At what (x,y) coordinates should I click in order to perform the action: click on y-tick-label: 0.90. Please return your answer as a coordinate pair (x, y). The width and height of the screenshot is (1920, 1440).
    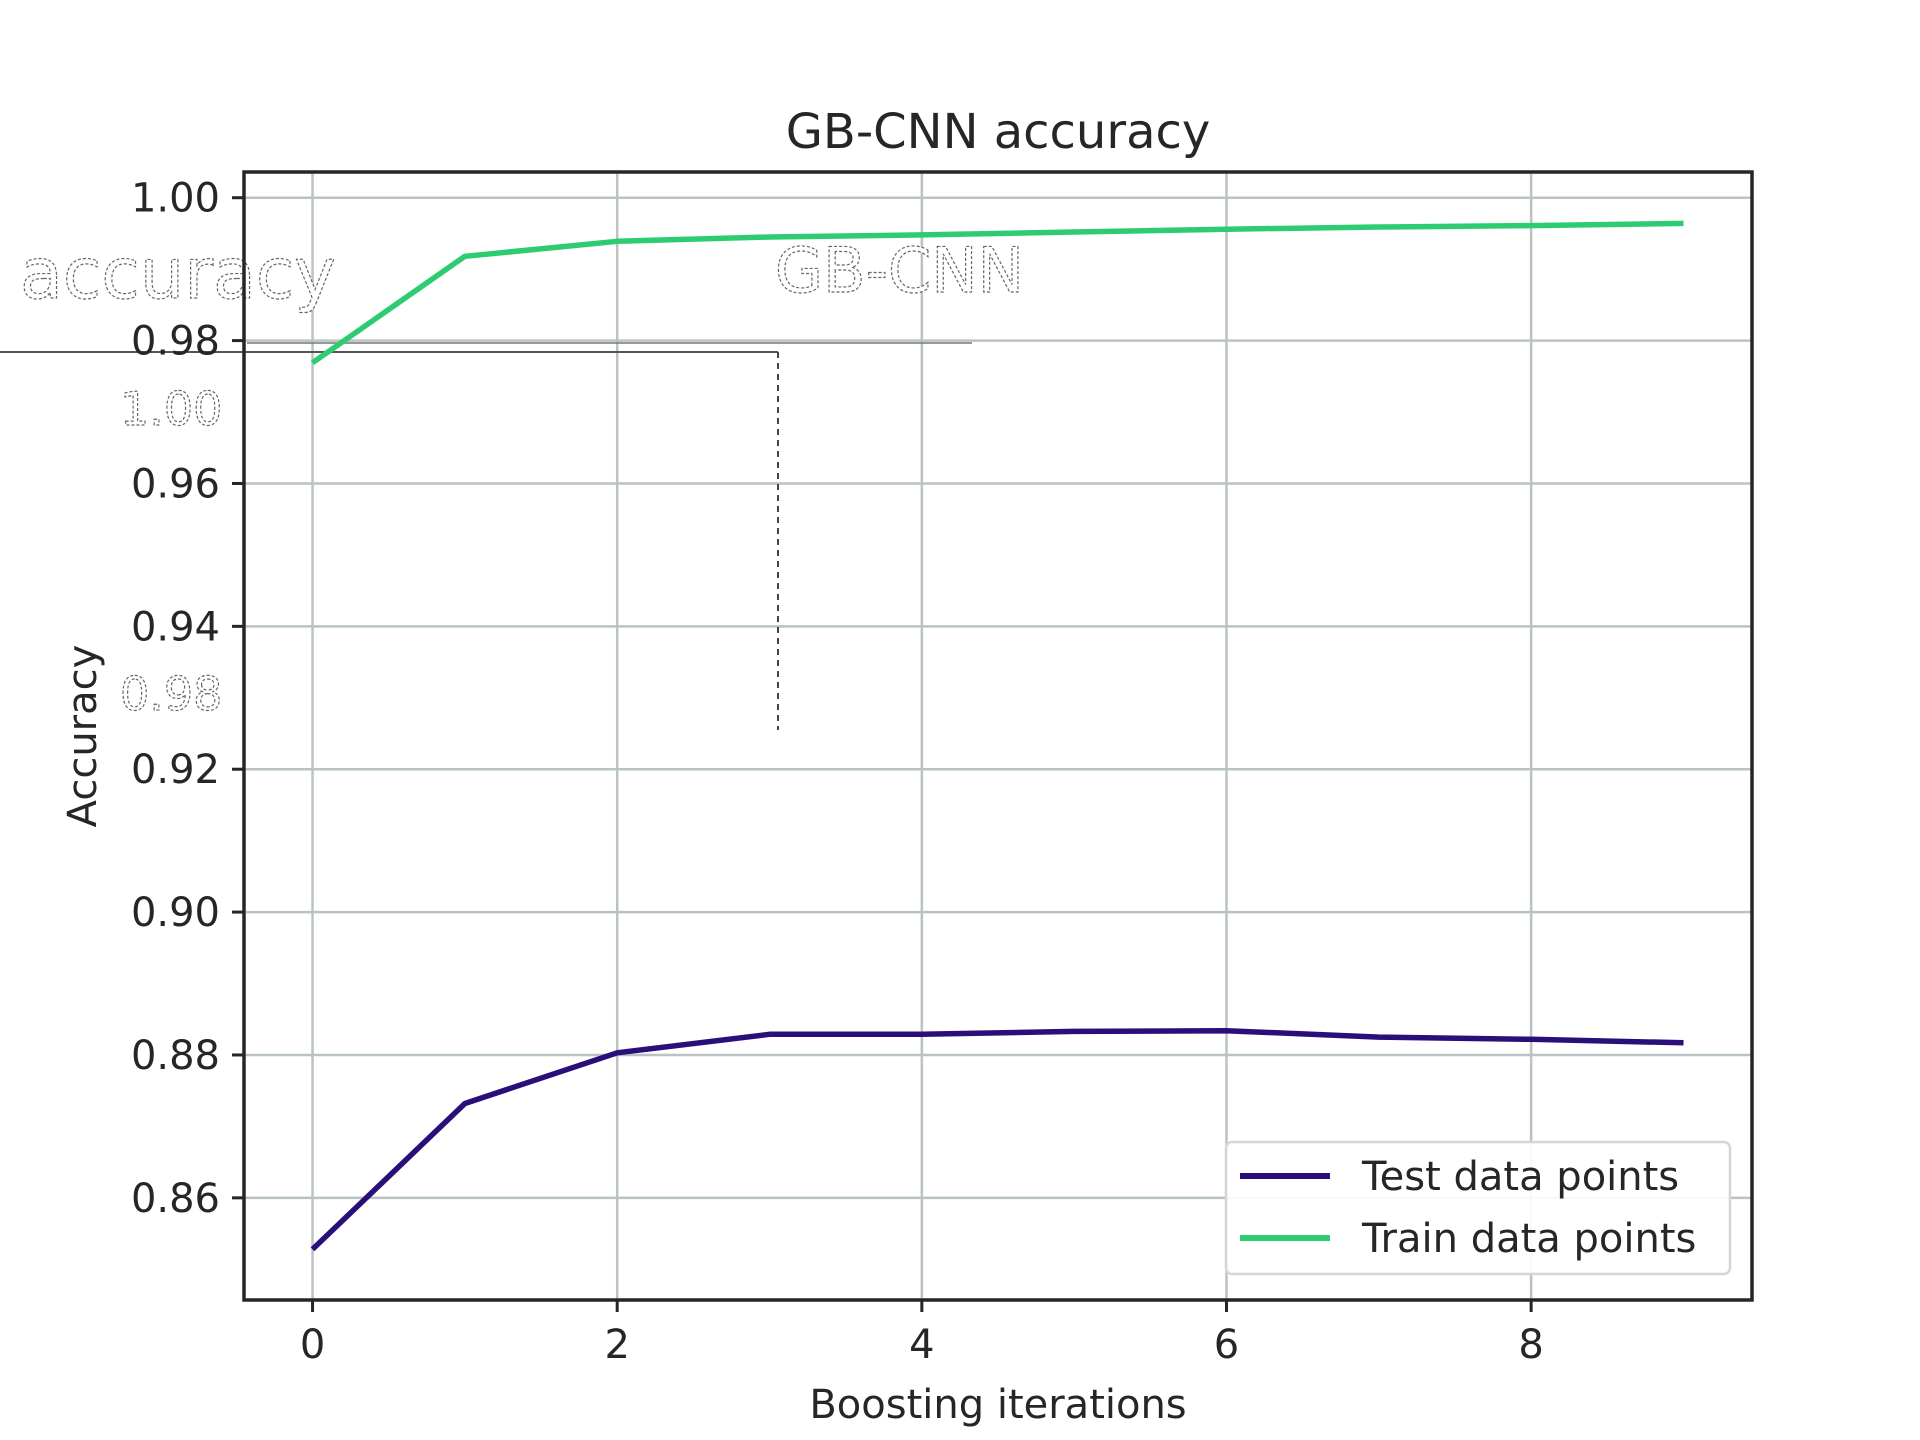
    Looking at the image, I should click on (175, 913).